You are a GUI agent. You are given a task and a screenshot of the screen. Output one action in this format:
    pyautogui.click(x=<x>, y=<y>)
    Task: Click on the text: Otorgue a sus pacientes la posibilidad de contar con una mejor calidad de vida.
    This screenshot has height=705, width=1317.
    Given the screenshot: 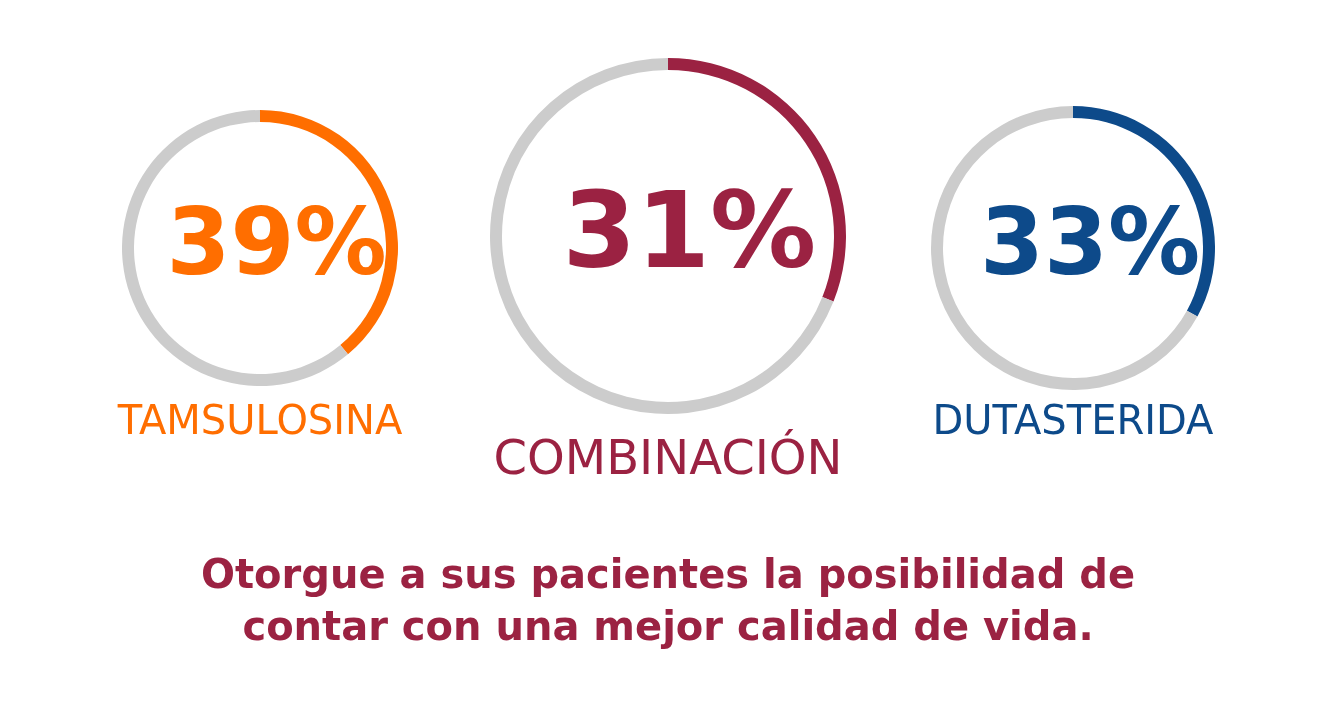 What is the action you would take?
    pyautogui.click(x=667, y=600)
    